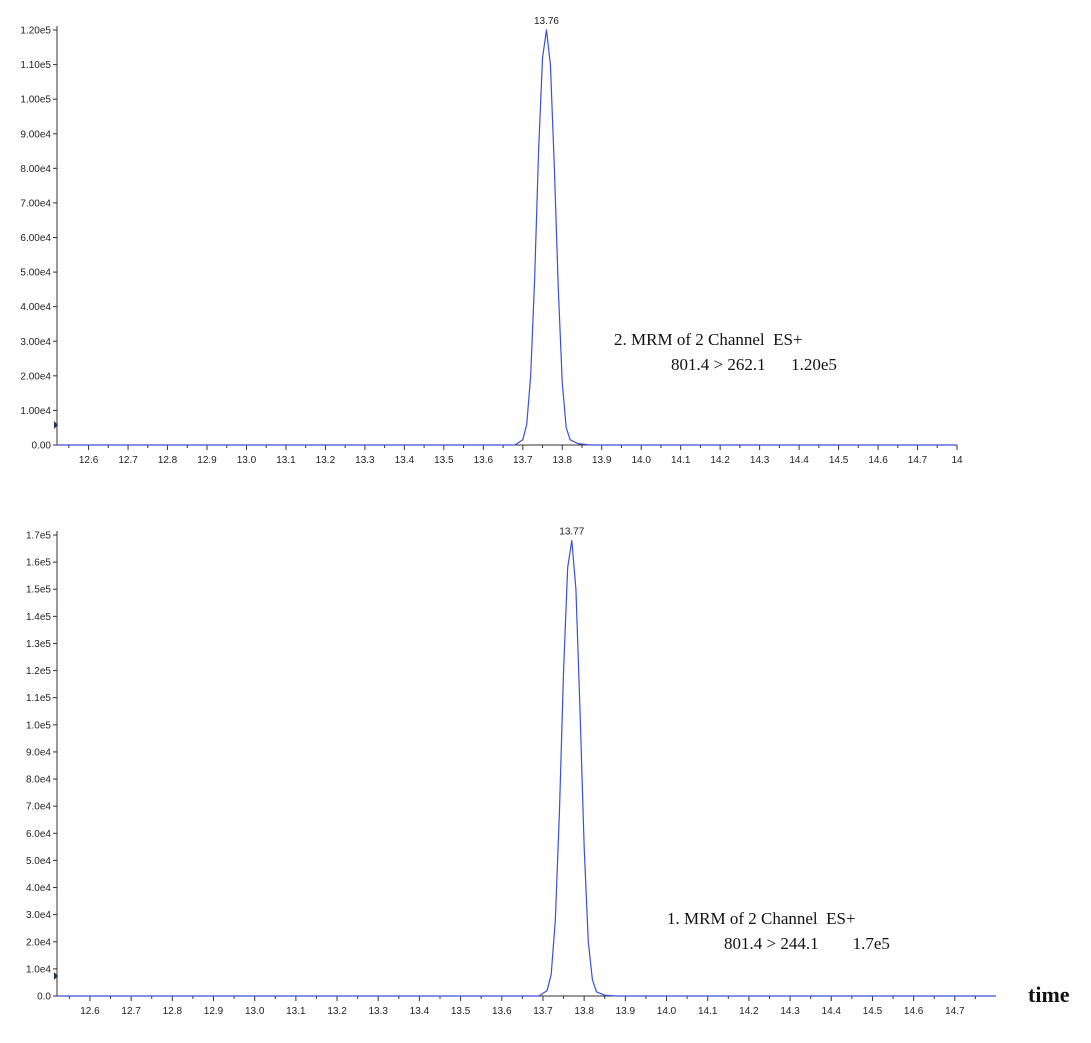  I want to click on y-tick-label: 8.0e4, so click(38, 780).